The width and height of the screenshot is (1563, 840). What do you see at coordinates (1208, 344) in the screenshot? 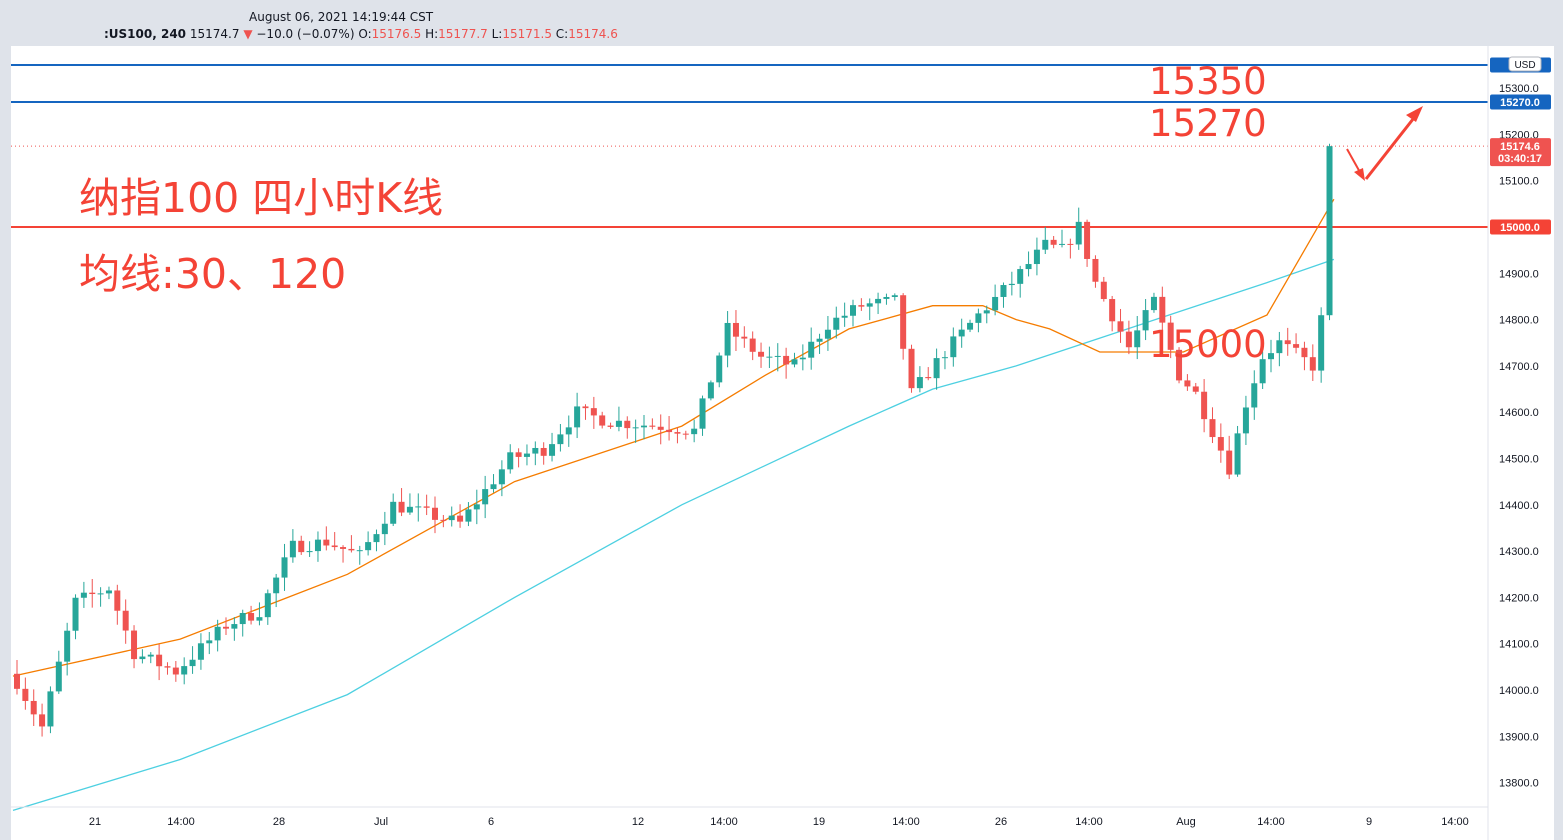
I see `annotation-support-15000: 15000` at bounding box center [1208, 344].